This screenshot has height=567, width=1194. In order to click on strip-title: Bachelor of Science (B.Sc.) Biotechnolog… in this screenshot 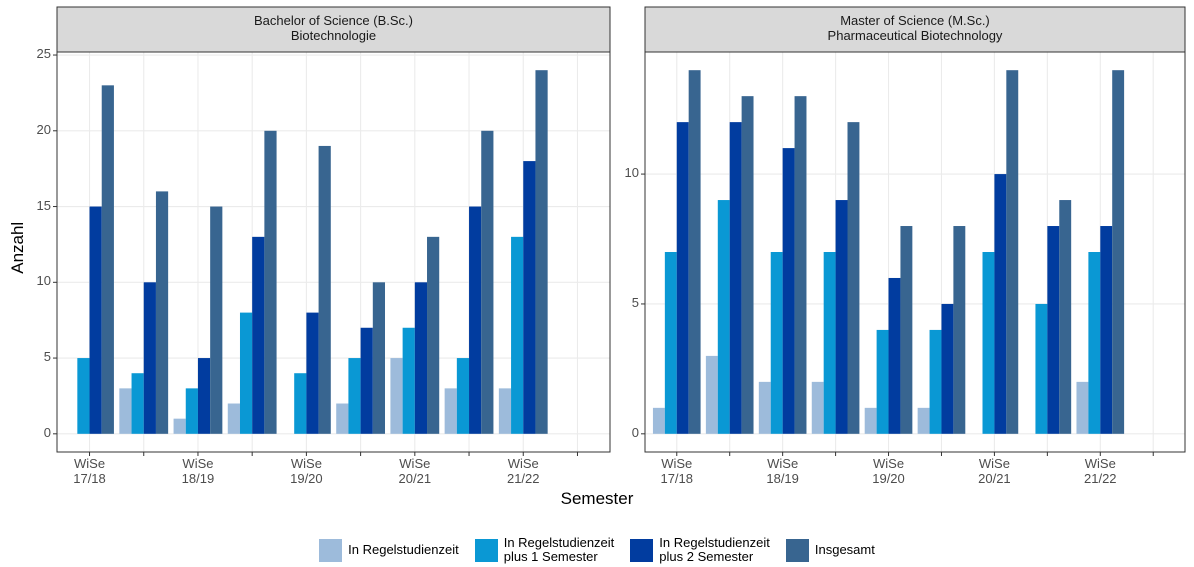, I will do `click(333, 28)`.